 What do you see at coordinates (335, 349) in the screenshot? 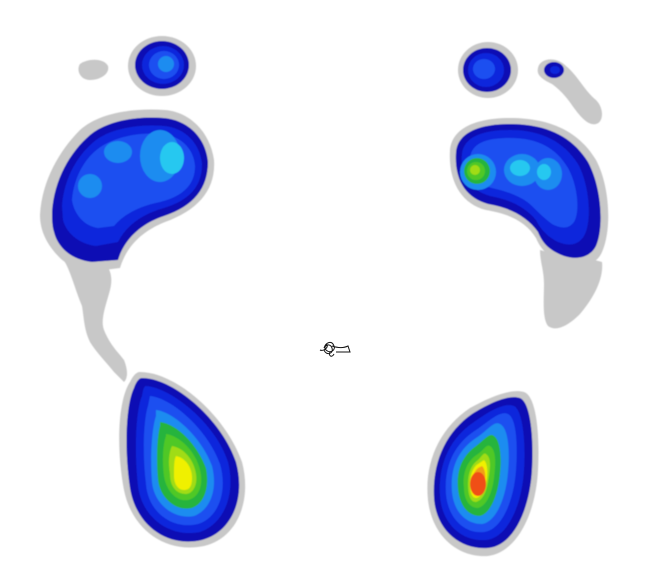
I see `center-of-pressure-trace` at bounding box center [335, 349].